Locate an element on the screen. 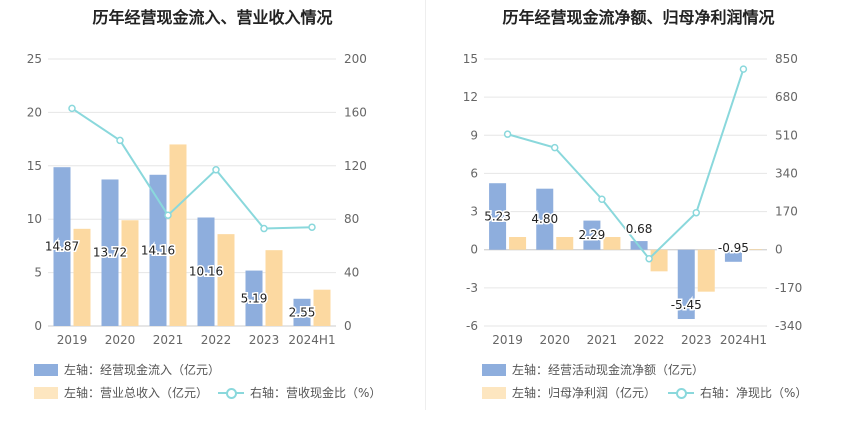  panel-divider is located at coordinates (425, 205).